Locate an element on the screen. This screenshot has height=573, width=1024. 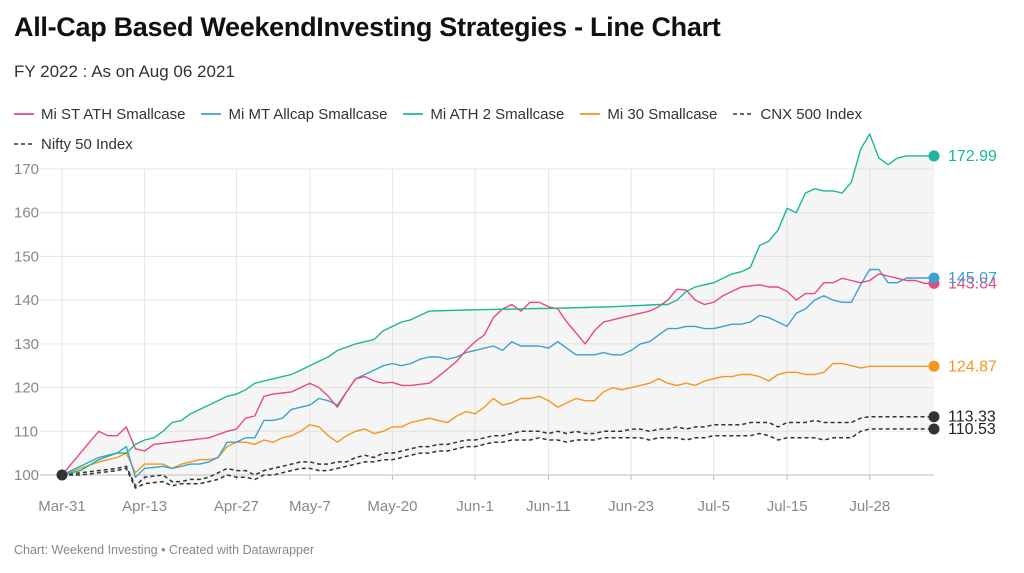
legend-label: Mi ATH 2 Smallcase is located at coordinates (497, 114).